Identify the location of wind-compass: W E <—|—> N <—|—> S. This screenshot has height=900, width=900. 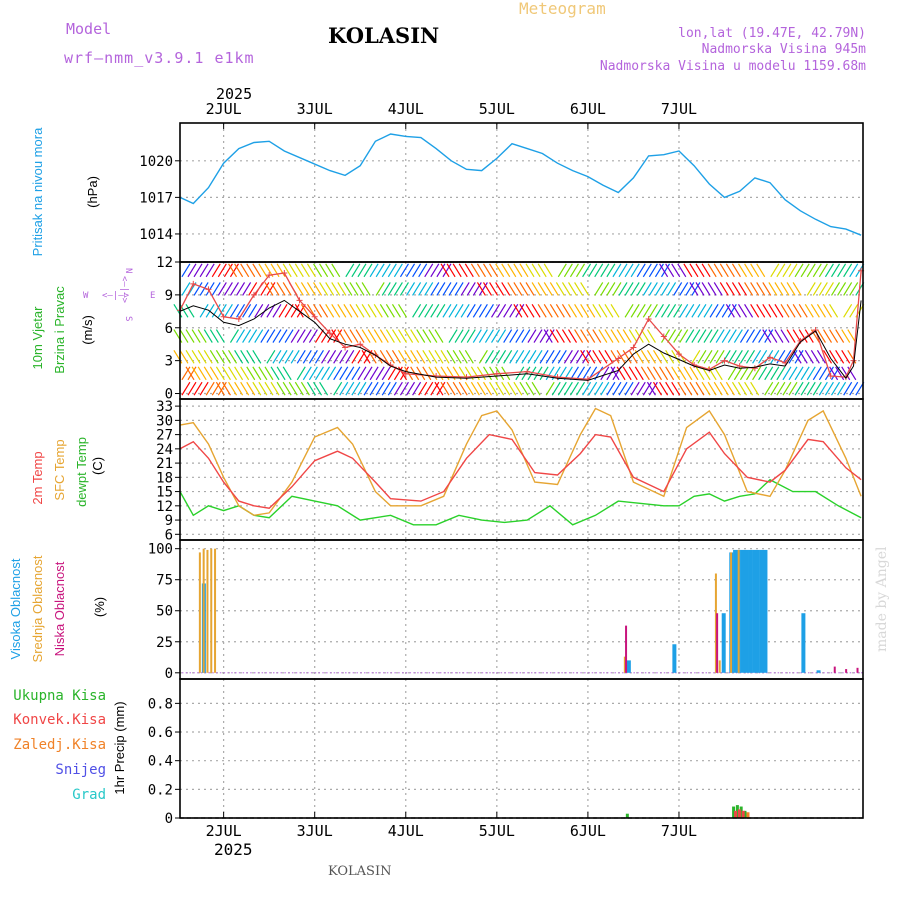
(119, 294).